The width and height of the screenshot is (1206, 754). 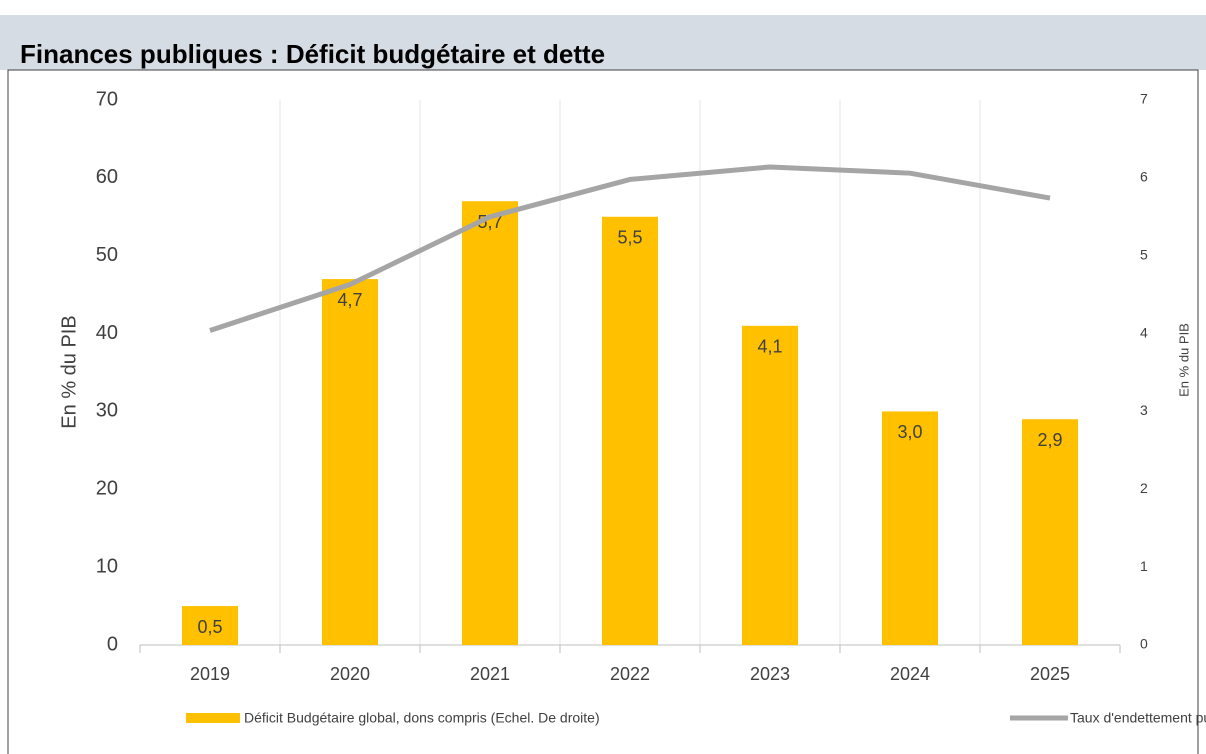 I want to click on data-label: 2,9, so click(x=1049, y=440).